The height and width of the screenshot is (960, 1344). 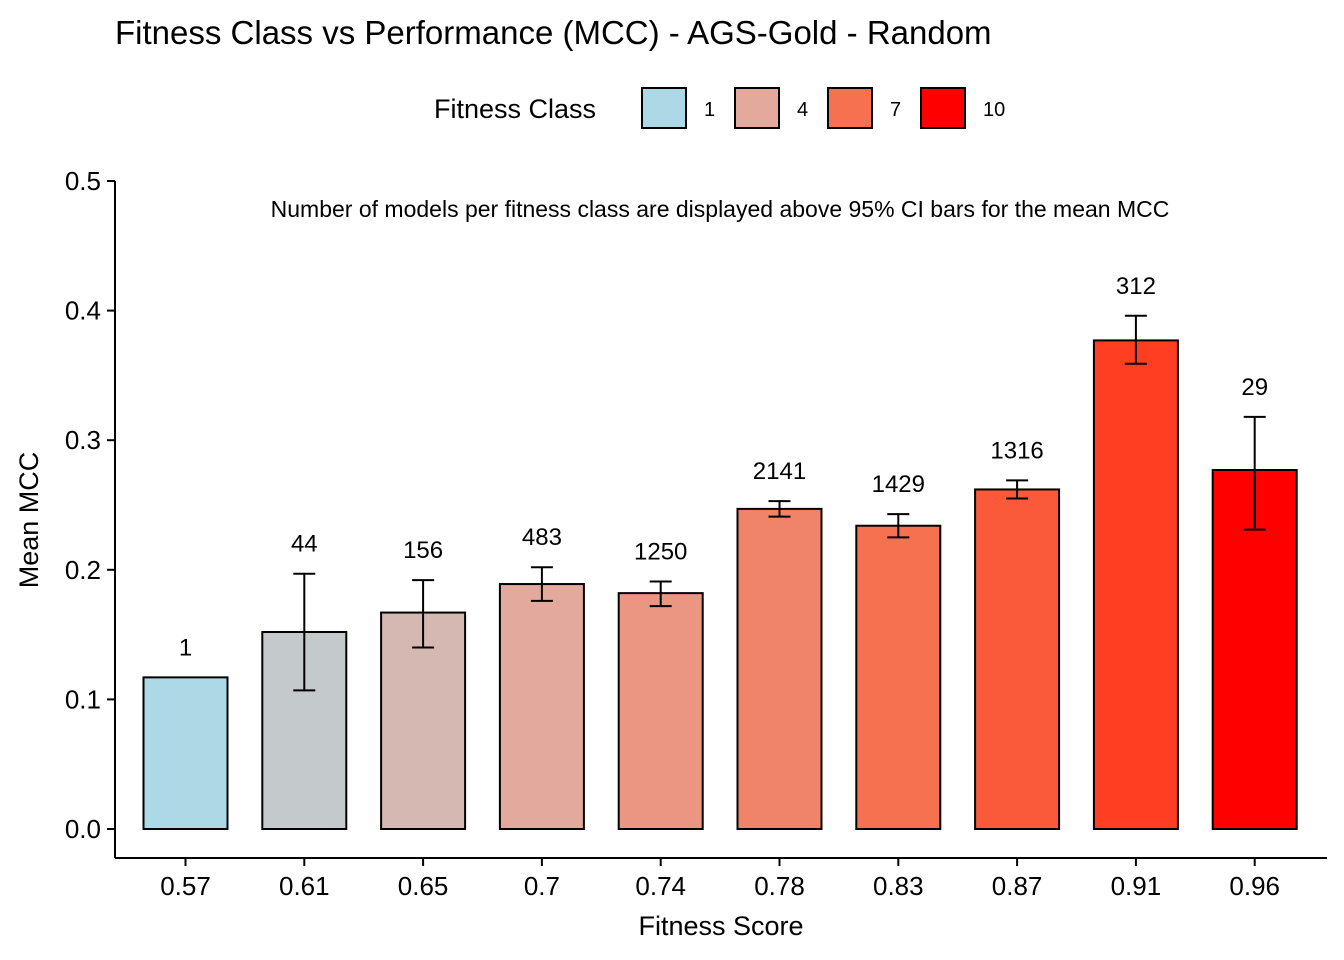 I want to click on count-label: 2141, so click(x=779, y=471).